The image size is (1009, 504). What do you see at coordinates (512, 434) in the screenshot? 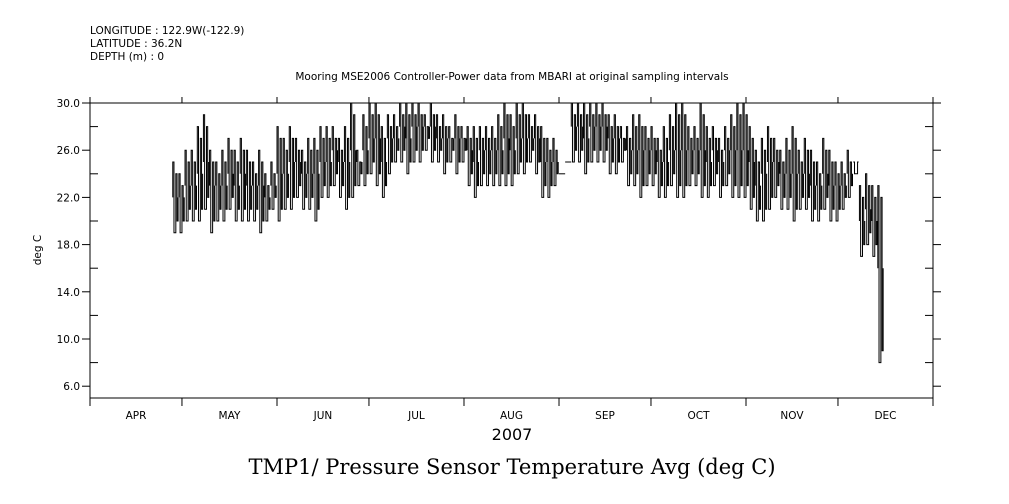
I see `x-axis-label: 2007` at bounding box center [512, 434].